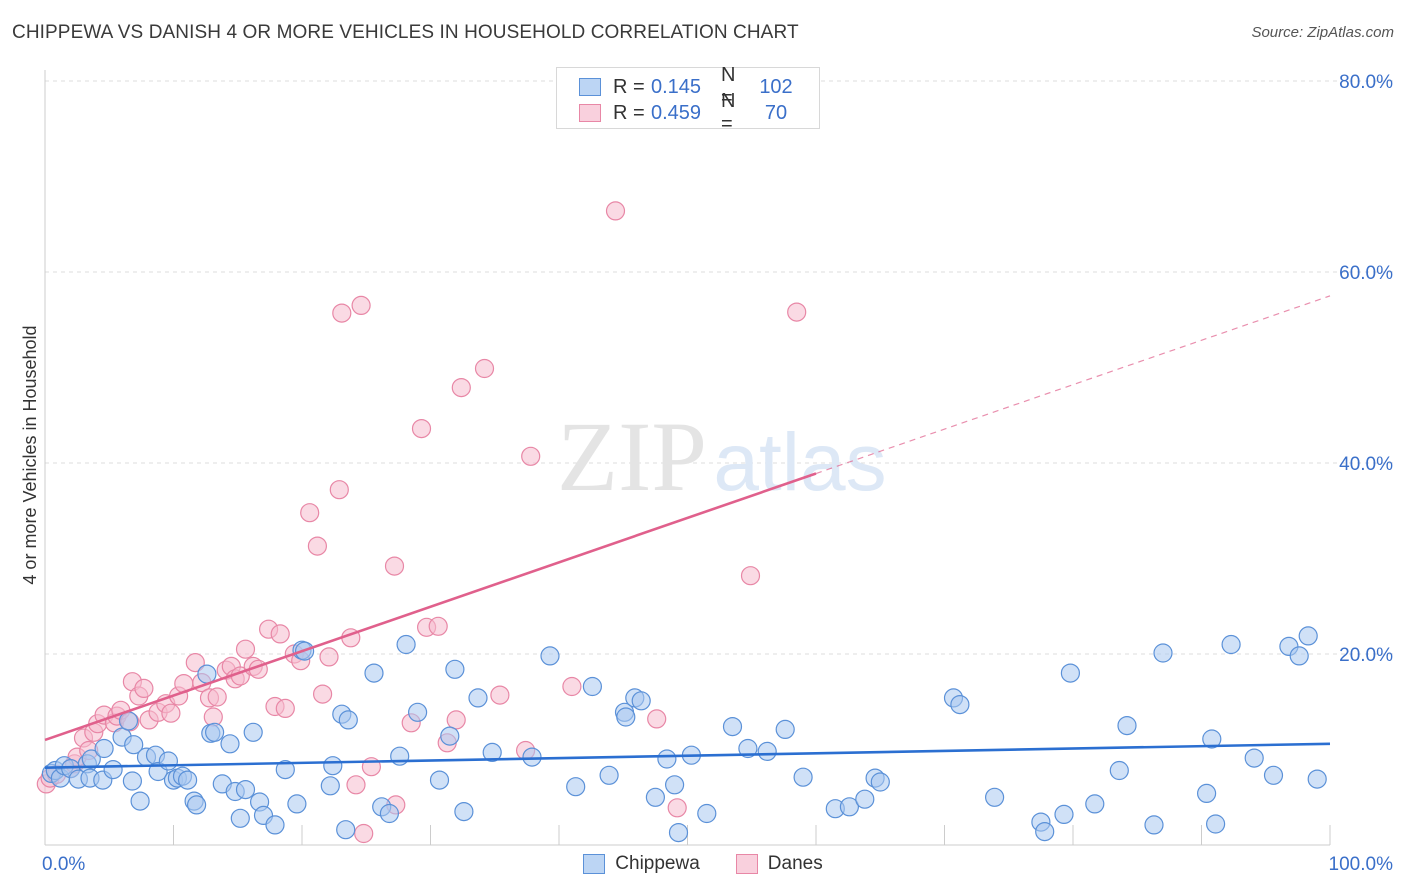 The width and height of the screenshot is (1406, 892). I want to click on legend-r-value: 0.459, so click(676, 112).